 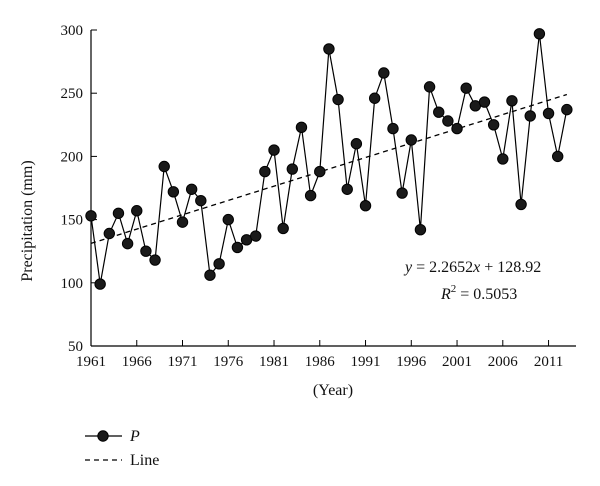 I want to click on y-tick-label: 100, so click(x=72, y=284).